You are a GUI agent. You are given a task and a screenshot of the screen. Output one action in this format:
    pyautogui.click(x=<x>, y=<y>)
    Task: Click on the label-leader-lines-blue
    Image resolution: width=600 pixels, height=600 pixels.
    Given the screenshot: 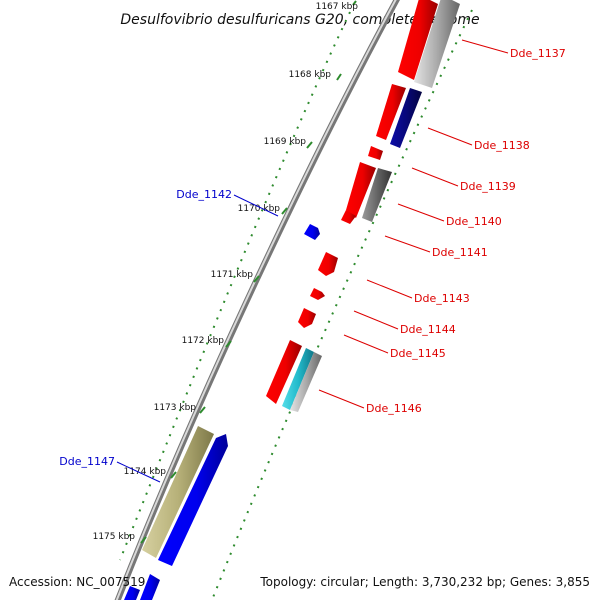 What is the action you would take?
    pyautogui.click(x=197, y=338)
    